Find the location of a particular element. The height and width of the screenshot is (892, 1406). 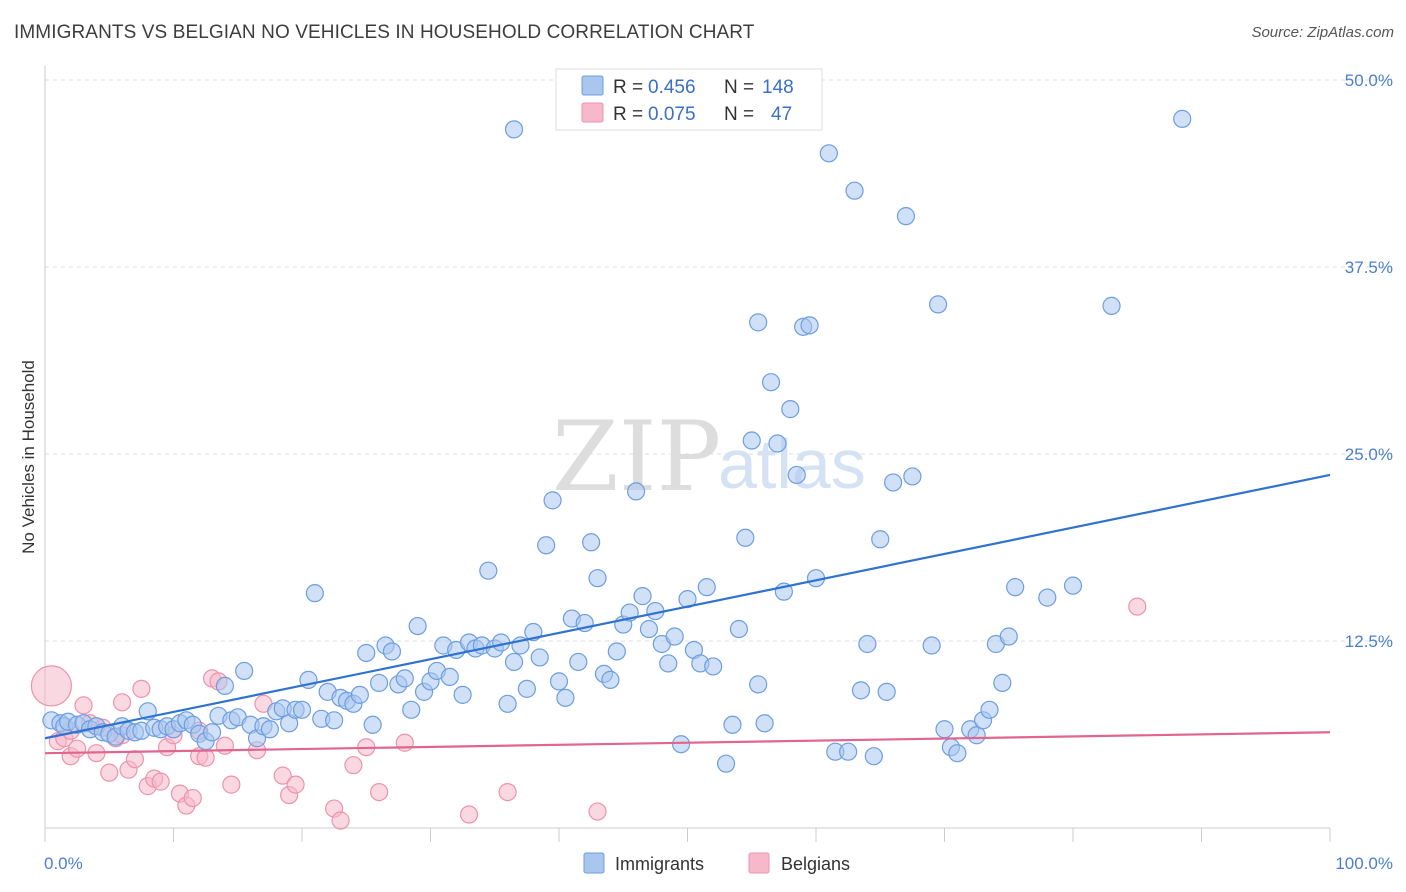

source-label: Source: ZipAtlas.com is located at coordinates (1322, 32).